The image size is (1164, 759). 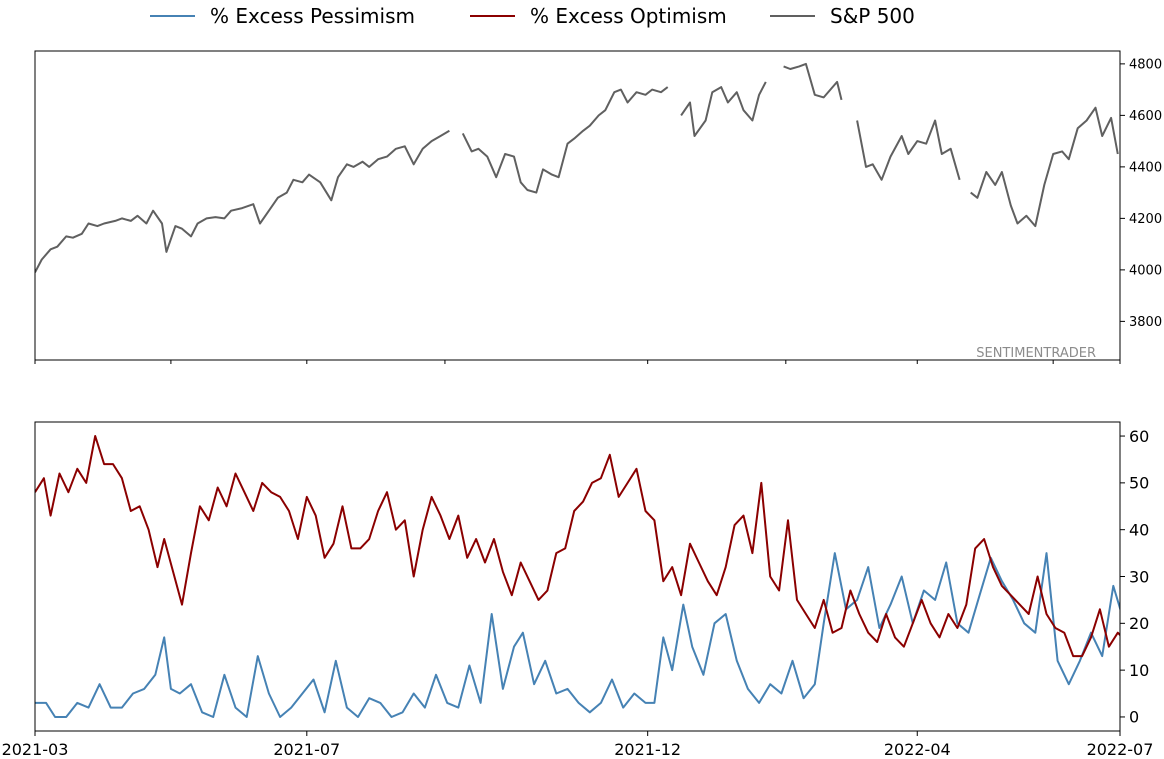 What do you see at coordinates (1139, 623) in the screenshot?
I see `y-tick-label: 20` at bounding box center [1139, 623].